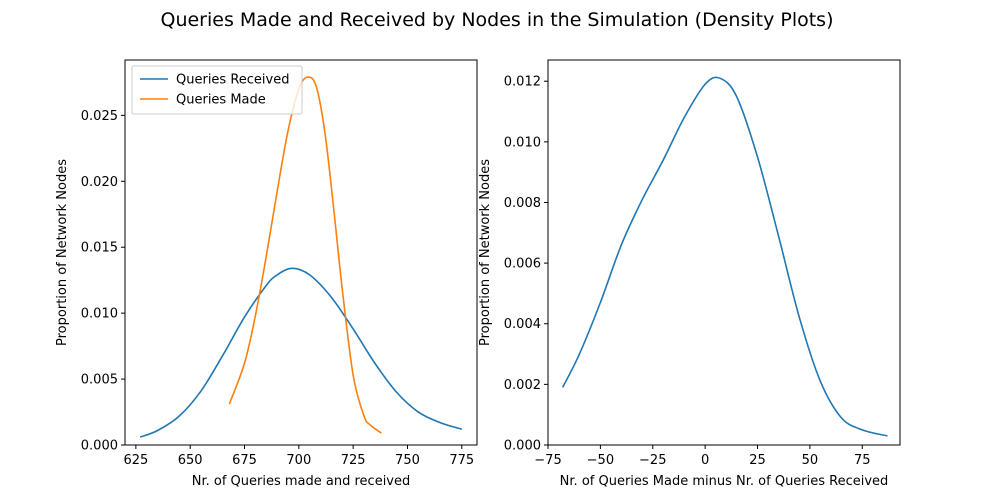  I want to click on left-x-axis-label: Nr. of Queries made and received, so click(301, 481).